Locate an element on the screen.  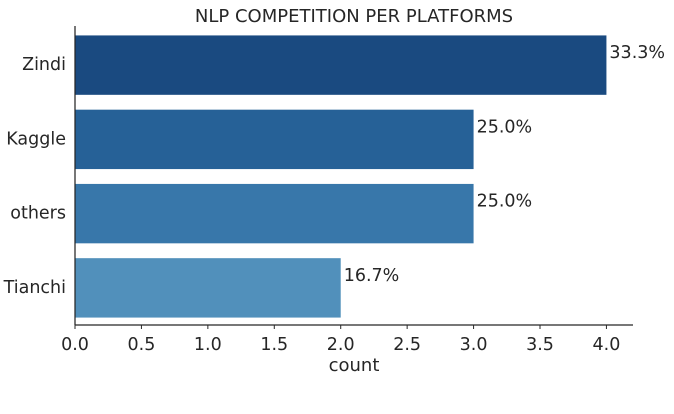
x-tick-label: 0.0 is located at coordinates (75, 345).